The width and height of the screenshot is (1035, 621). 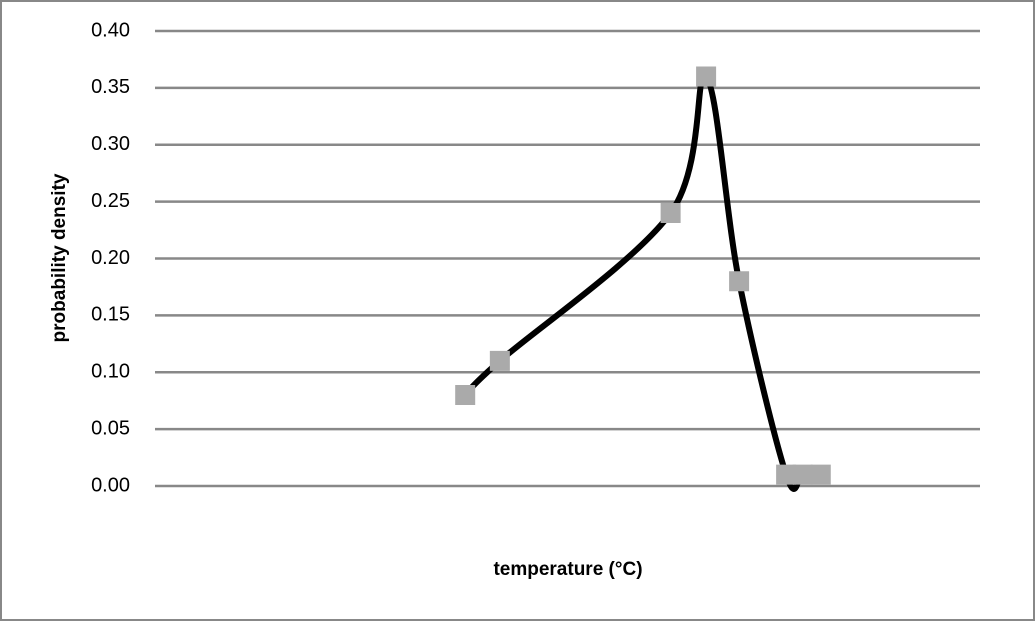 I want to click on y-tick-label: 0.35, so click(x=110, y=87).